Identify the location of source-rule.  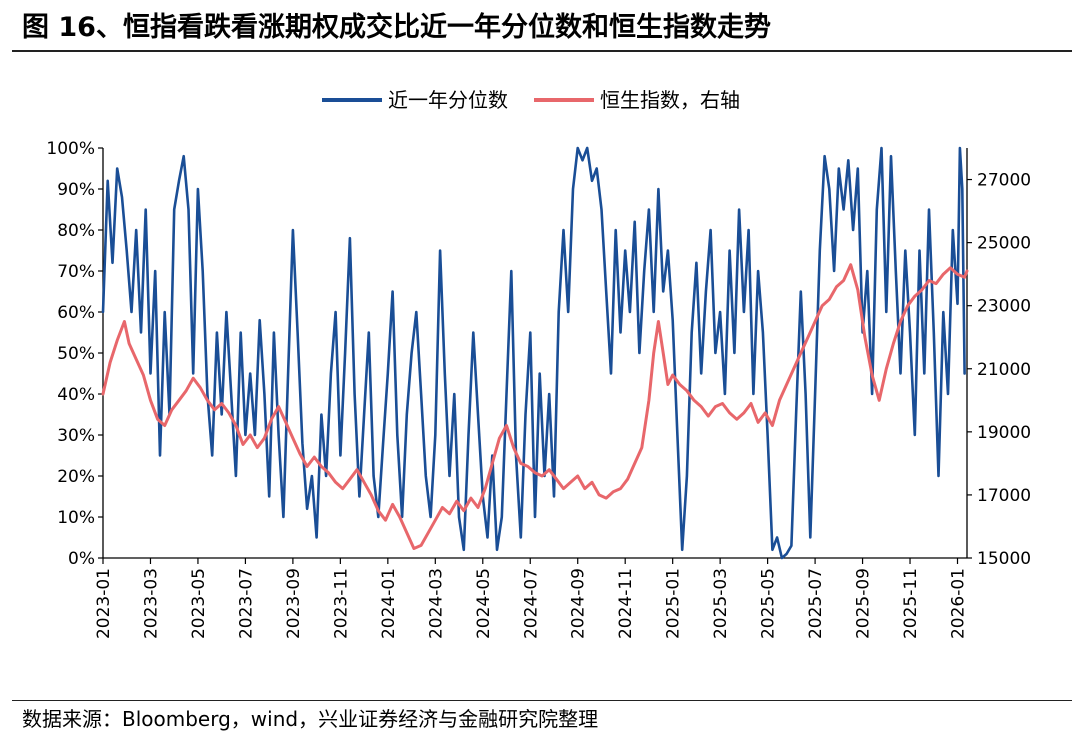
(542, 700).